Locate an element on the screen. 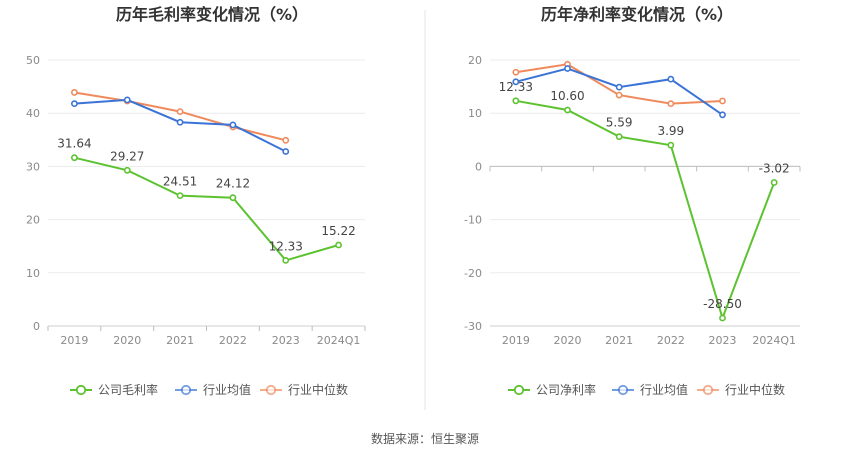 This screenshot has width=850, height=459. data-label: -3.02 is located at coordinates (774, 168).